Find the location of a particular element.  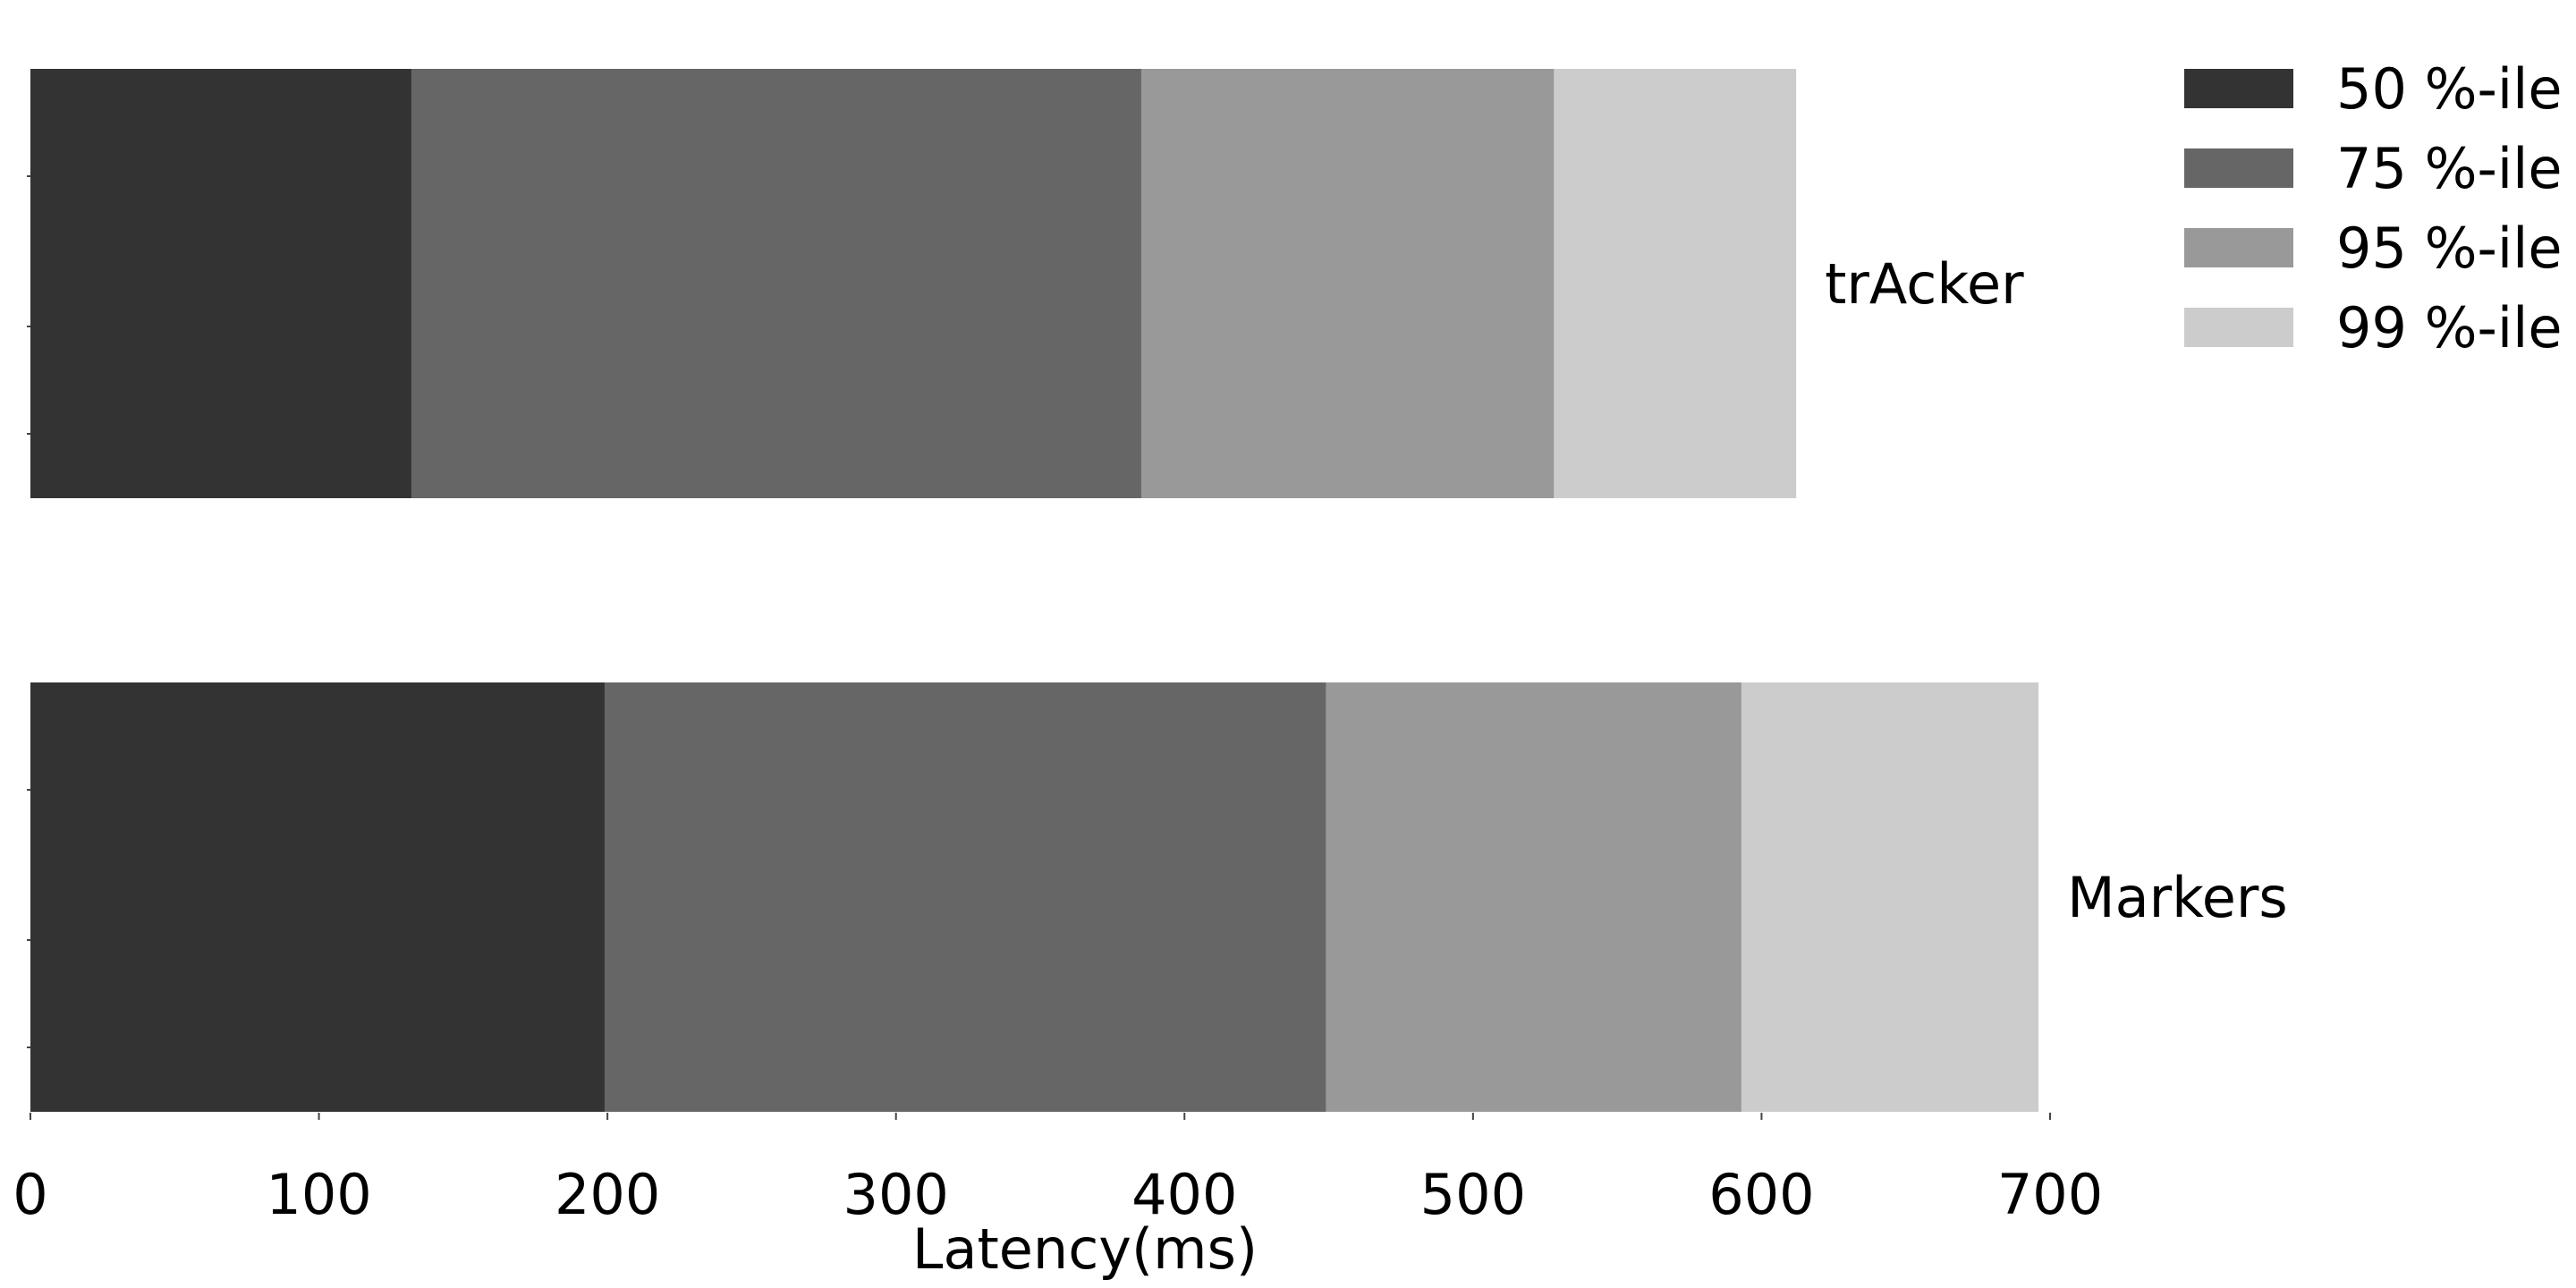

bar-label-tracker: trAcker is located at coordinates (1924, 284).